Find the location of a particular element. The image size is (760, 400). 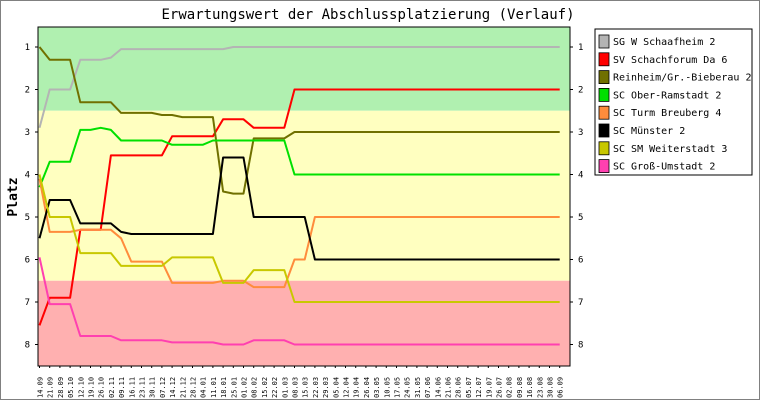

x-tick-label: 12.04 is located at coordinates (347, 387).